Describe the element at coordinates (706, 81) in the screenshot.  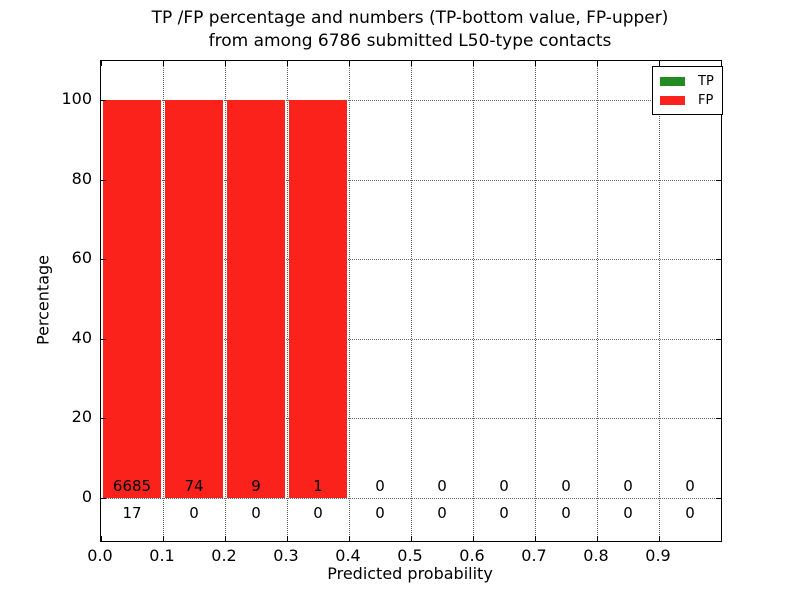
I see `legend-label-tp: TP` at that location.